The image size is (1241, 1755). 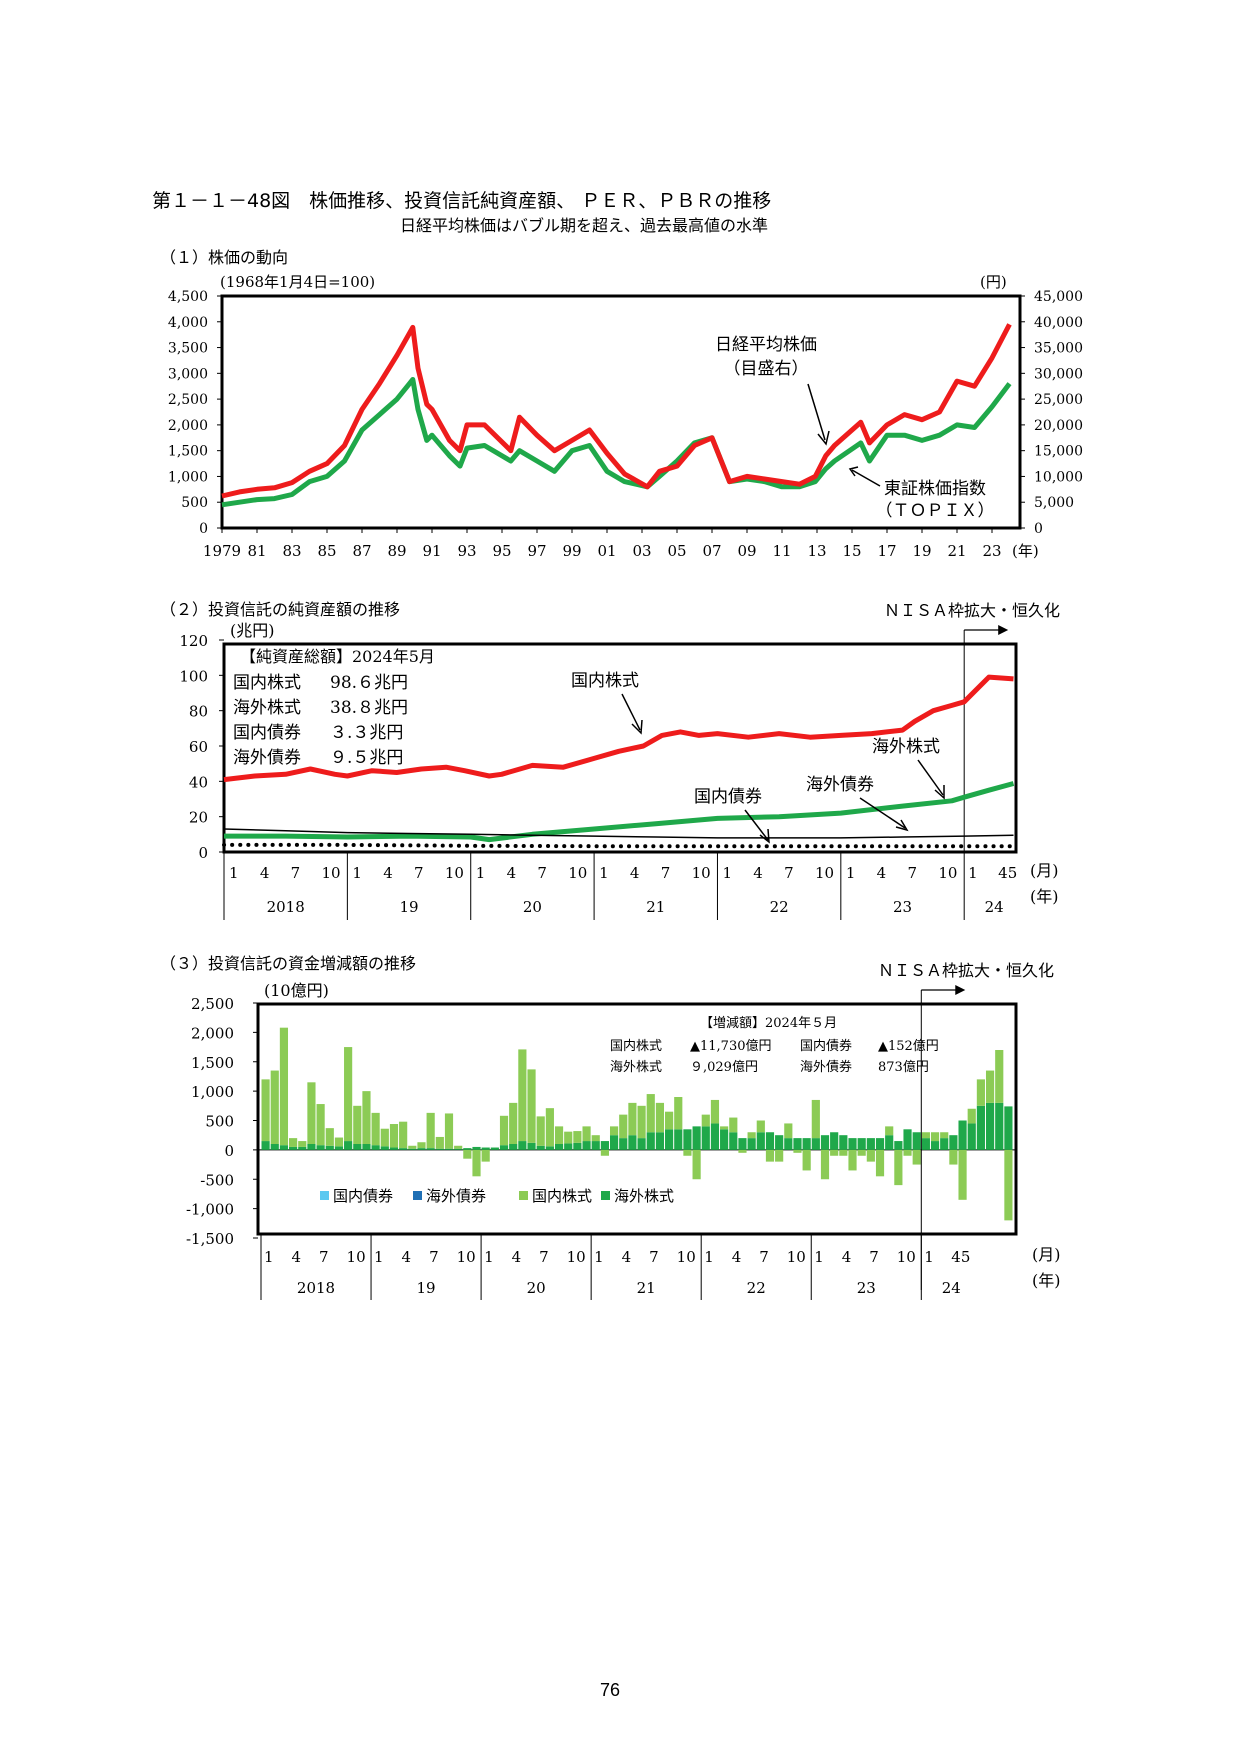 What do you see at coordinates (417, 1195) in the screenshot?
I see `legend-swatch` at bounding box center [417, 1195].